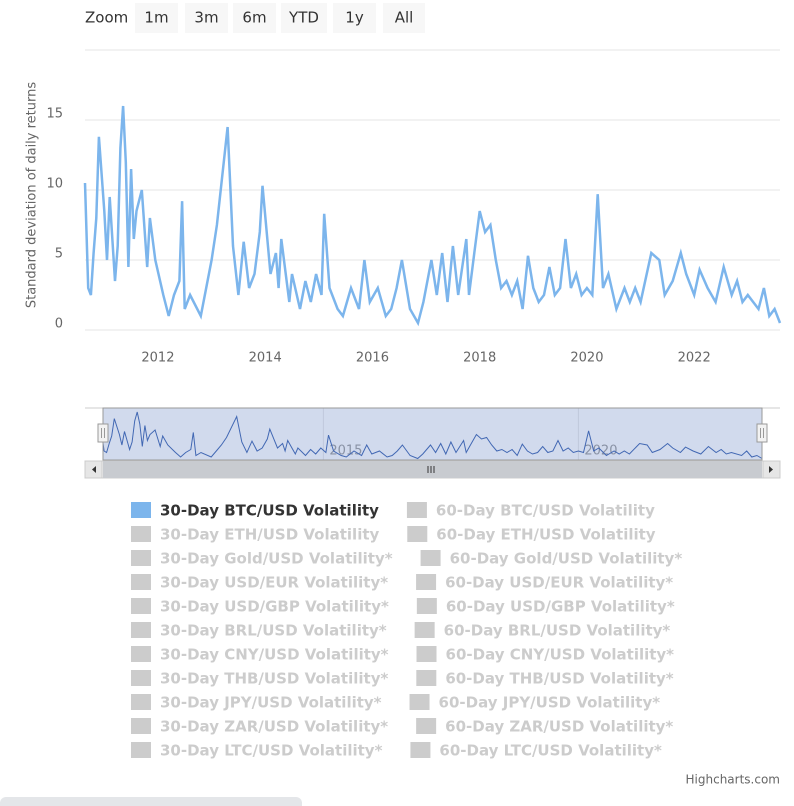 Image resolution: width=794 pixels, height=806 pixels. What do you see at coordinates (557, 631) in the screenshot?
I see `legend-label: 60-Day BRL/USD Volatility*` at bounding box center [557, 631].